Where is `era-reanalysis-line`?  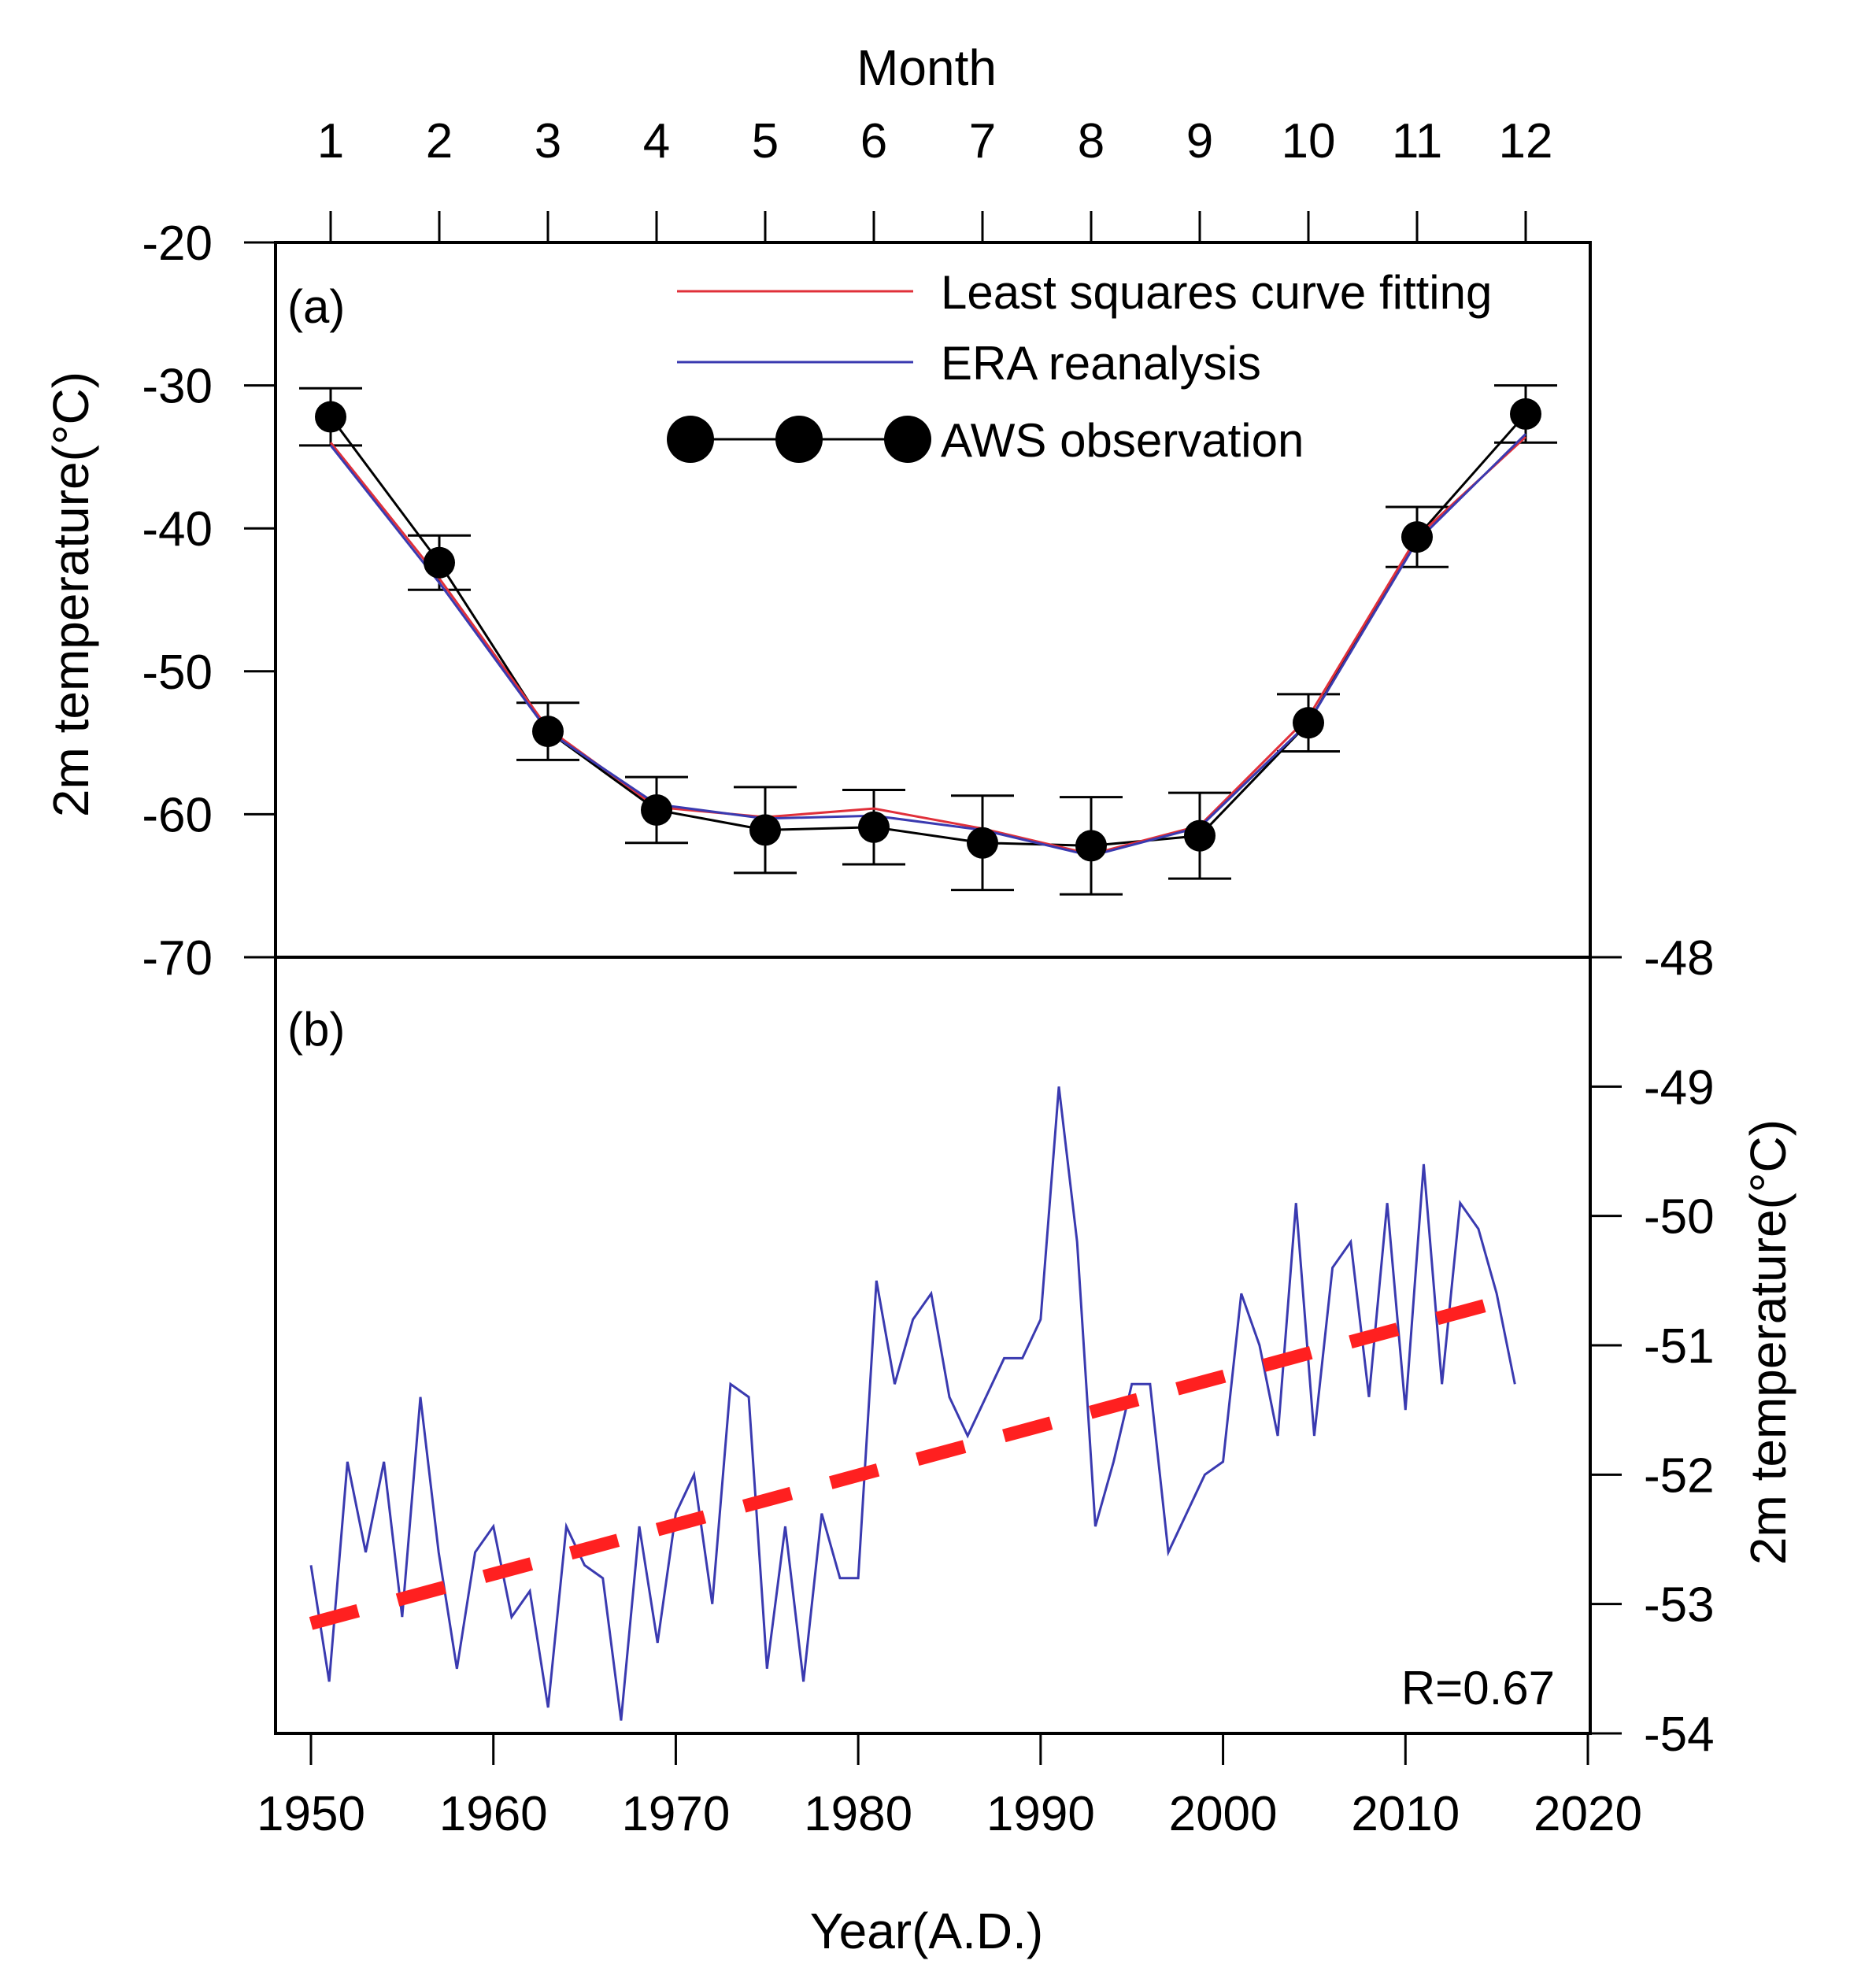 era-reanalysis-line is located at coordinates (928, 645).